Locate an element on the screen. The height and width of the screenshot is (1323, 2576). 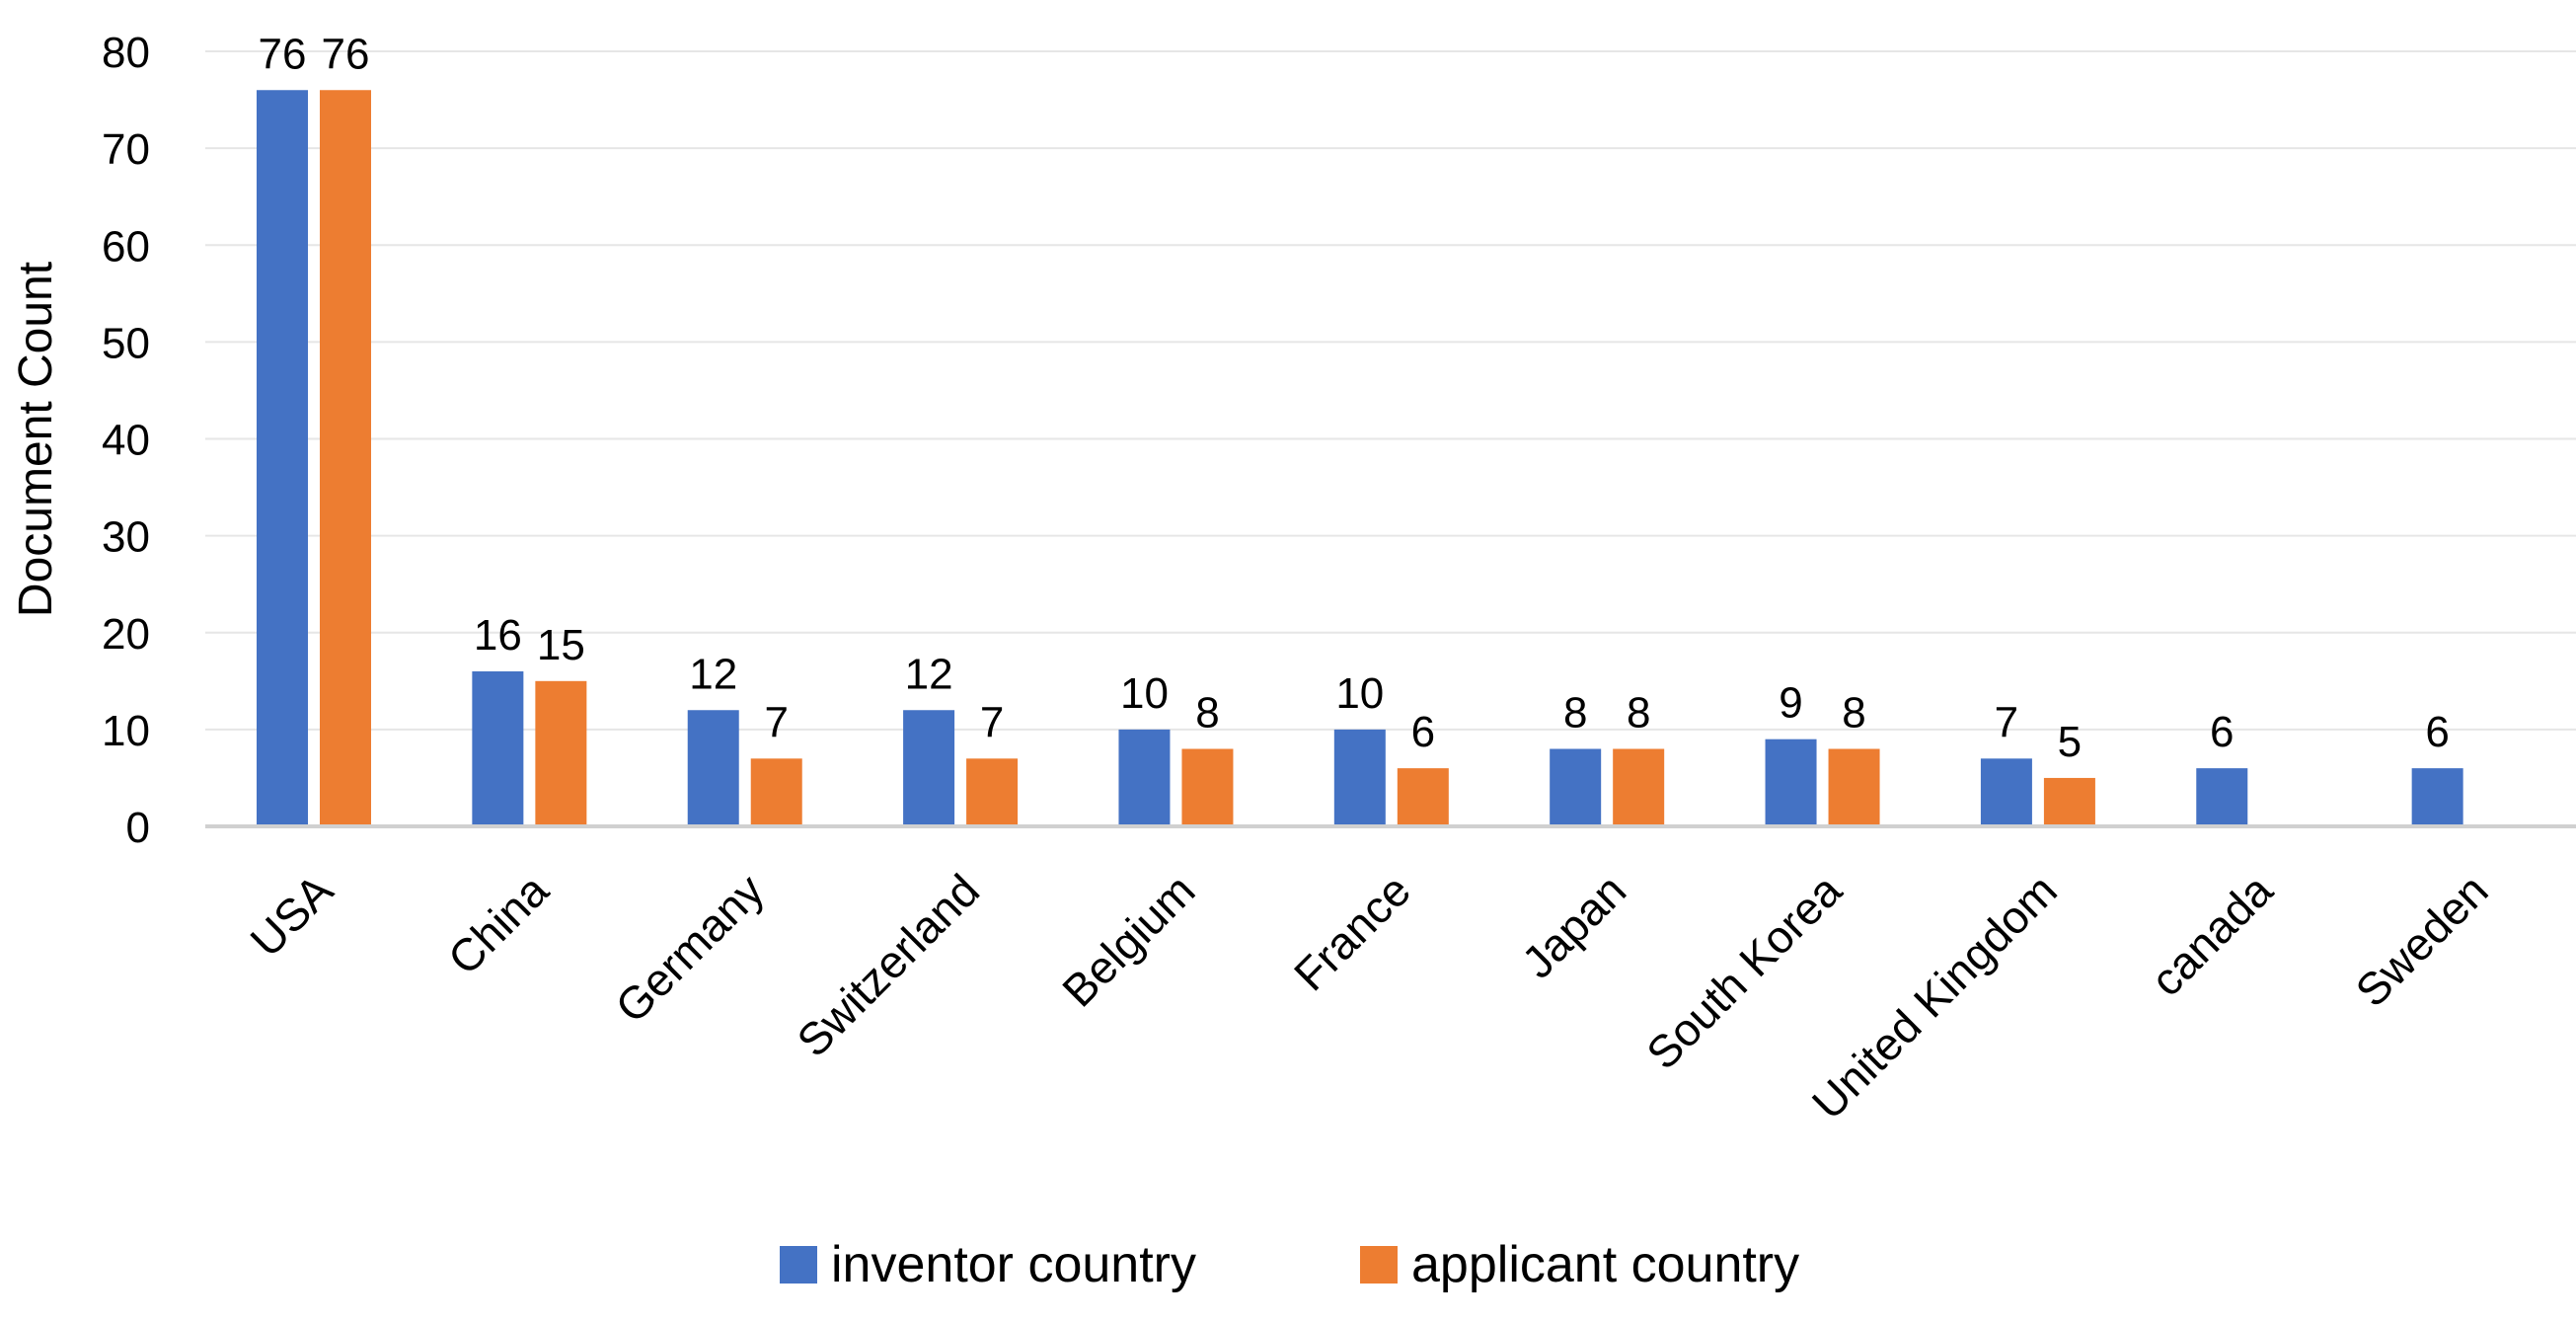
y-tick-label: 10 is located at coordinates (126, 731).